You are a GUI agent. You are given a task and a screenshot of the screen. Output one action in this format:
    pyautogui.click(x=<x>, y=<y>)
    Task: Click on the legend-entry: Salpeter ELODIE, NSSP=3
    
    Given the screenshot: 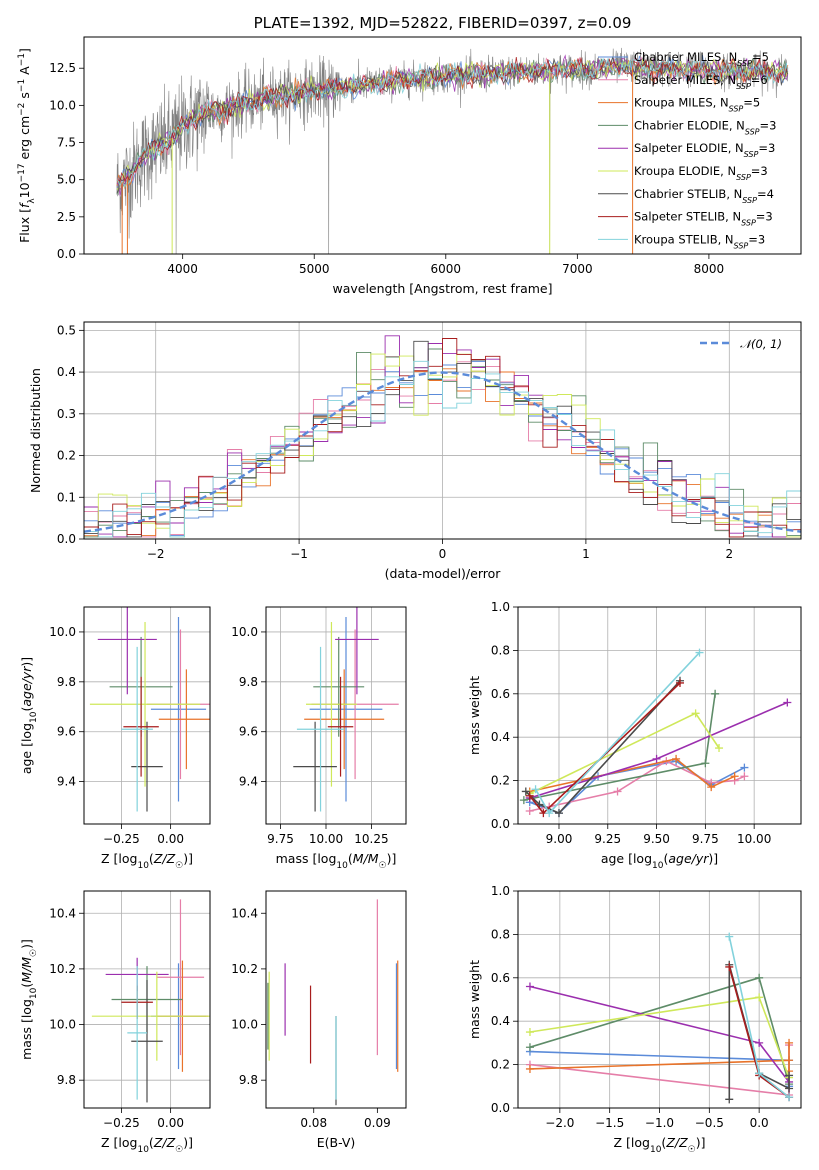 What is the action you would take?
    pyautogui.click(x=704, y=150)
    